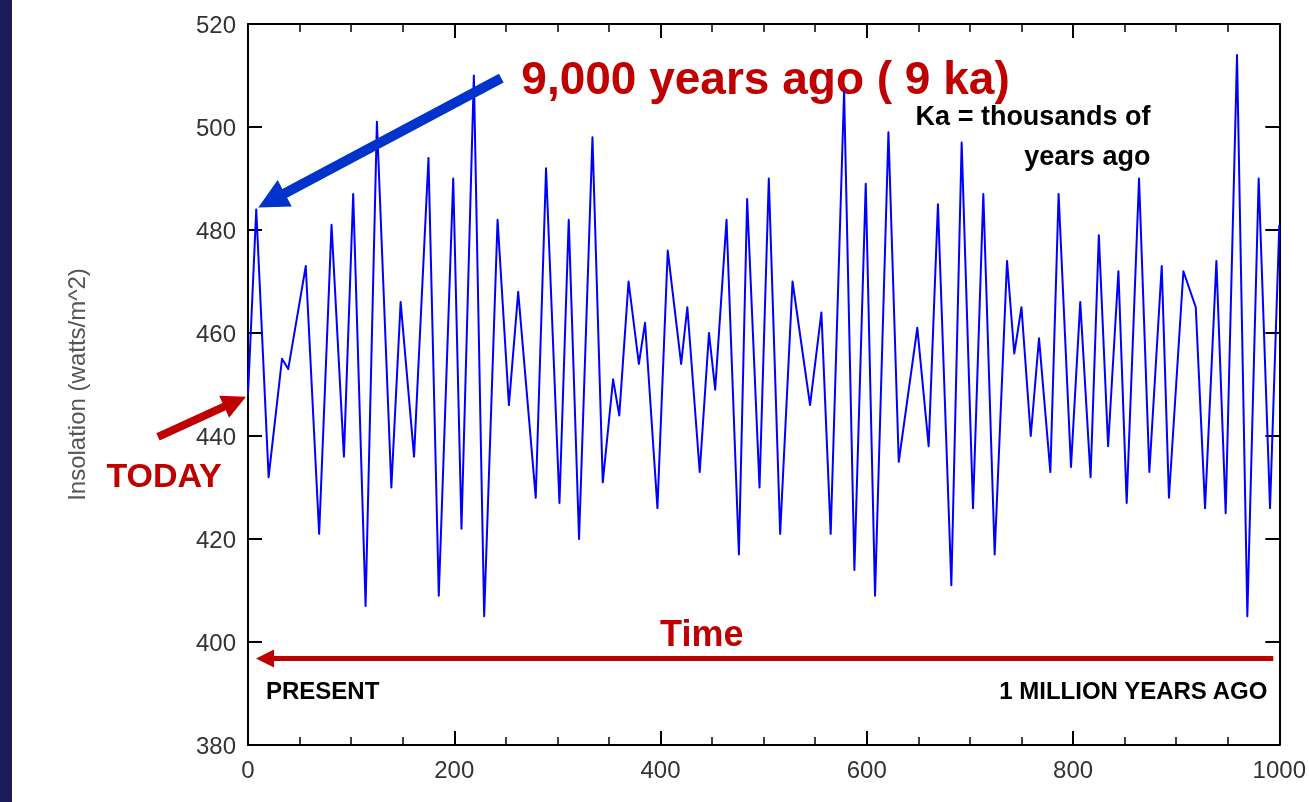 The width and height of the screenshot is (1309, 802). What do you see at coordinates (215, 642) in the screenshot?
I see `y-tick-label: 400` at bounding box center [215, 642].